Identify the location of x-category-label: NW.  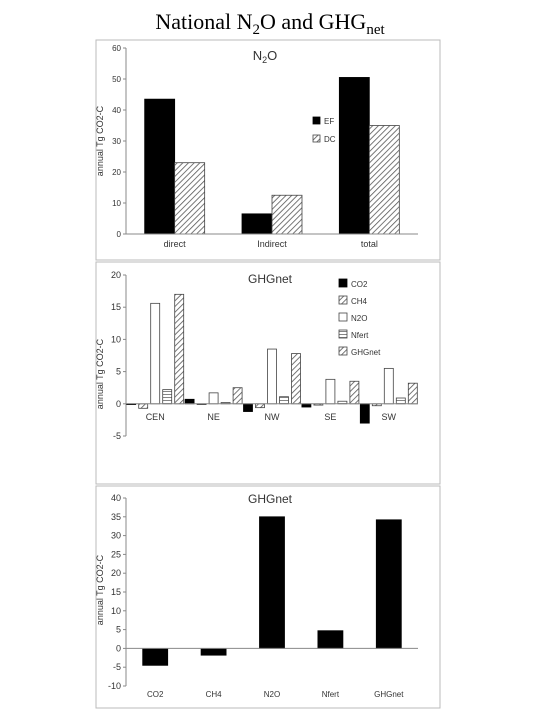
(272, 417).